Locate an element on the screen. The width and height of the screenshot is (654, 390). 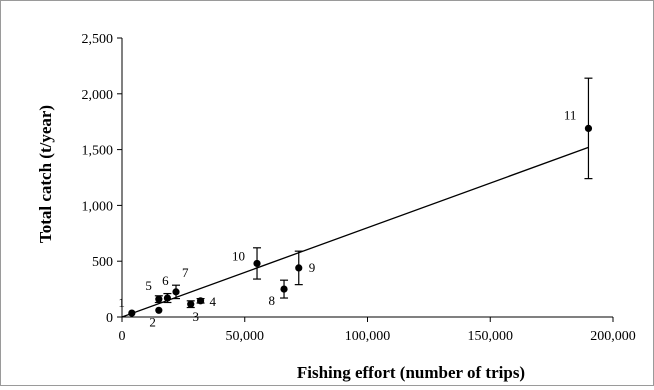
point-label: 10 is located at coordinates (238, 255).